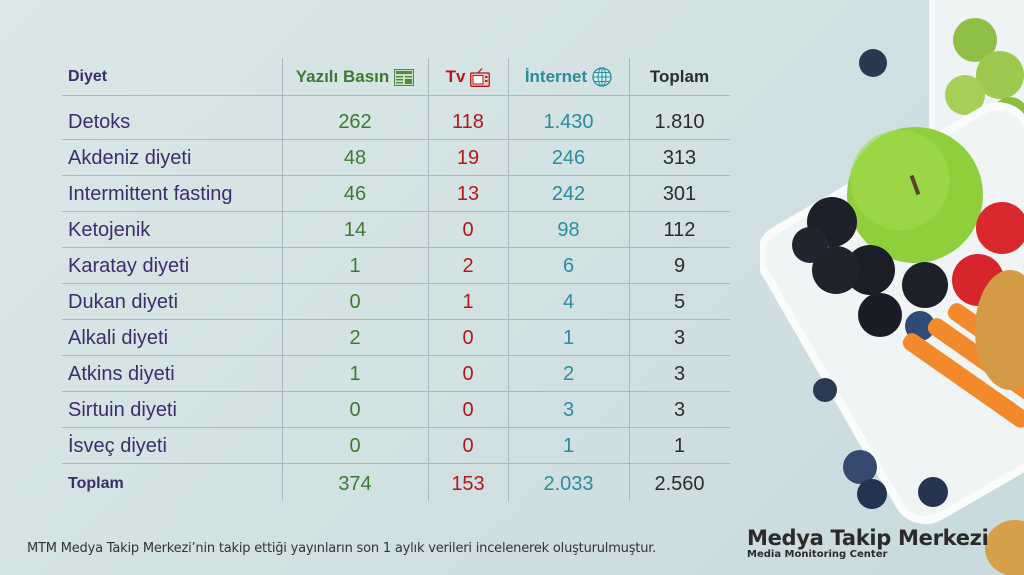 The image size is (1024, 575). What do you see at coordinates (468, 193) in the screenshot?
I see `tv-count: 13` at bounding box center [468, 193].